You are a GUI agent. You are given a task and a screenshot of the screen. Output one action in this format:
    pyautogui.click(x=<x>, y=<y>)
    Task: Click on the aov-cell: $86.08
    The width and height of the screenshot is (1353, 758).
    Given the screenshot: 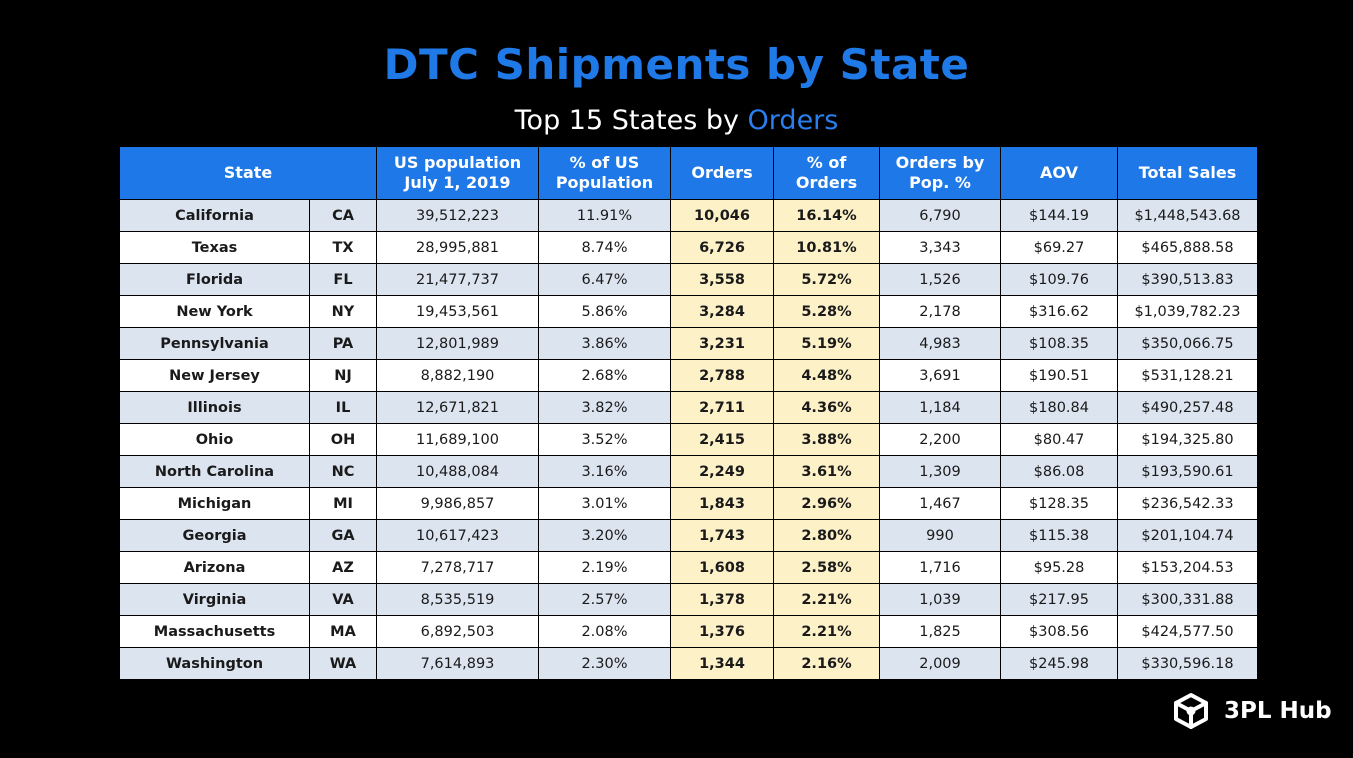 What is the action you would take?
    pyautogui.click(x=1059, y=471)
    